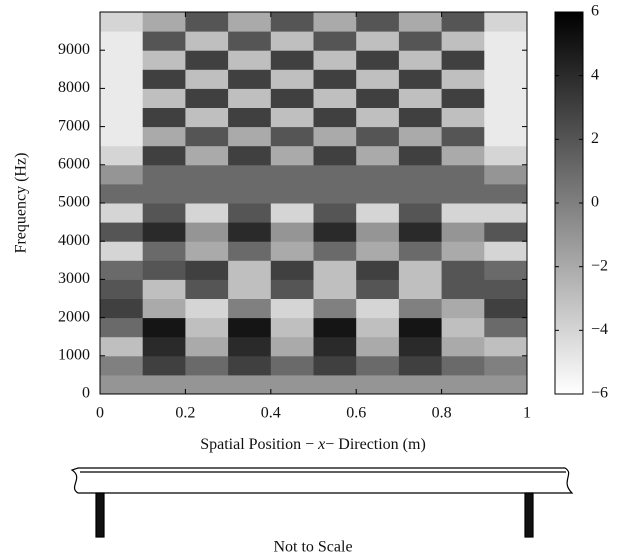  What do you see at coordinates (595, 11) in the screenshot?
I see `colorbar-tick-label: 6` at bounding box center [595, 11].